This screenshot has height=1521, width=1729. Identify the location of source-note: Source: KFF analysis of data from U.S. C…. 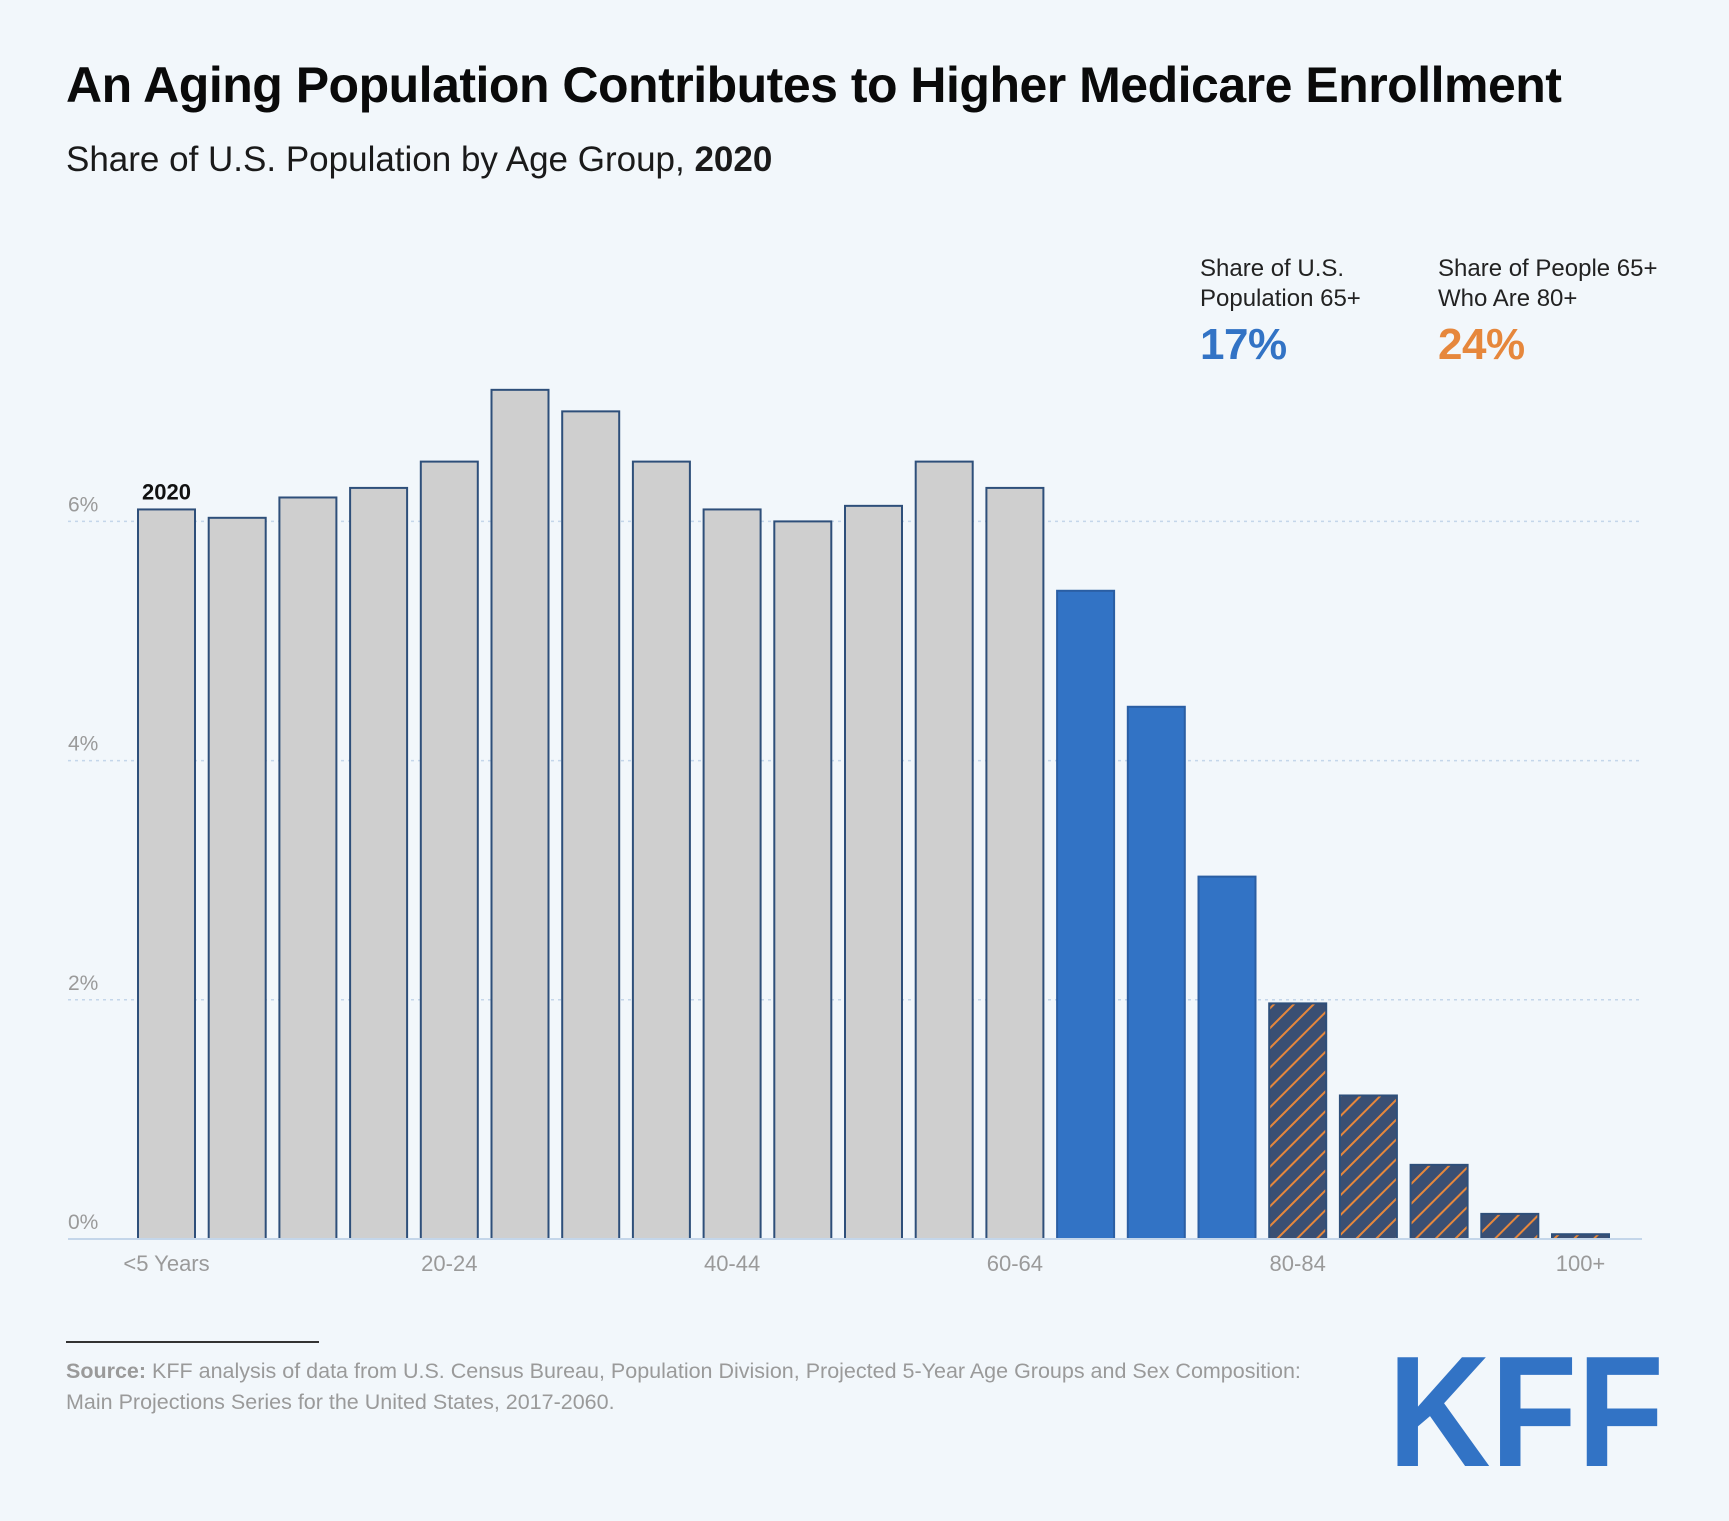
(691, 1387).